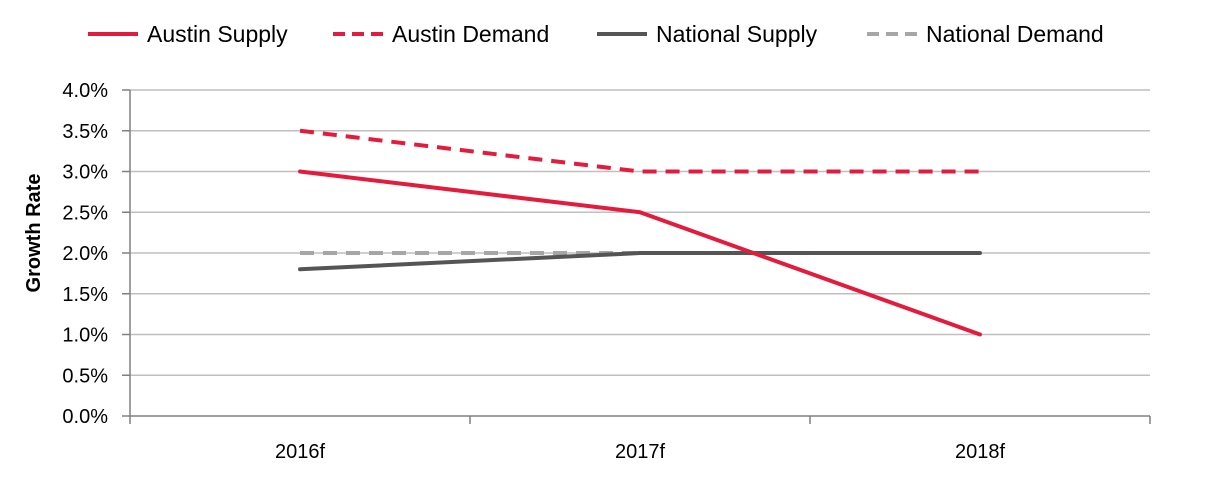 This screenshot has width=1208, height=488. I want to click on x-tick-label: 2016f, so click(300, 452).